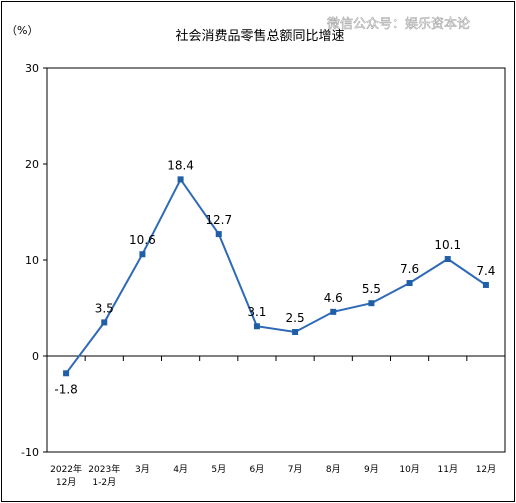 This screenshot has width=516, height=503. I want to click on data-label: 18.4, so click(180, 165).